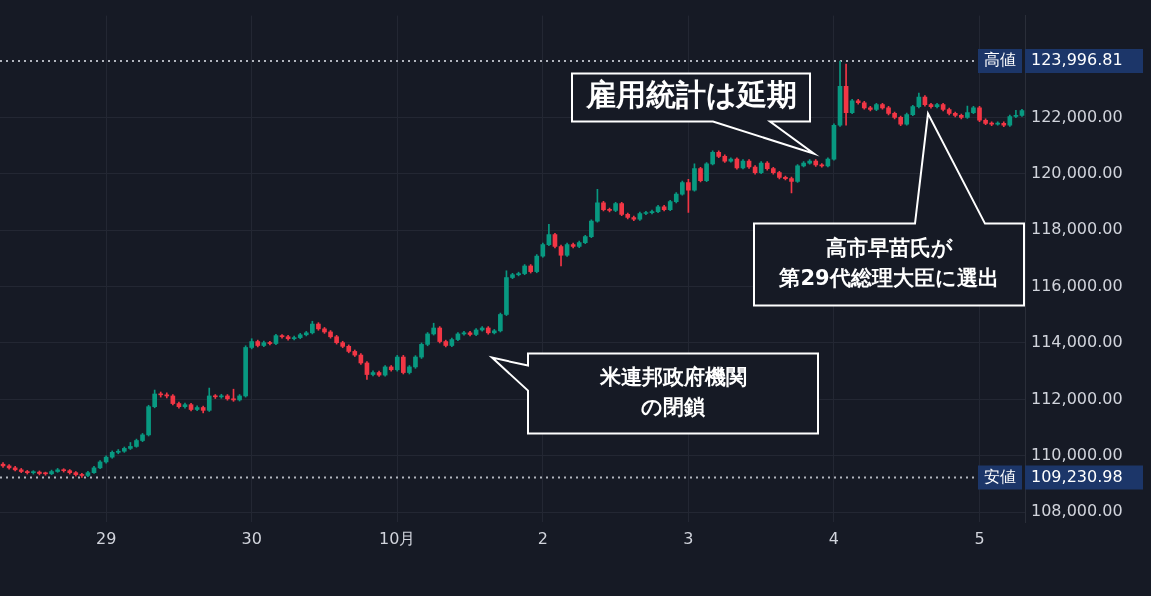  Describe the element at coordinates (251, 538) in the screenshot. I see `x-tick-label: 30` at that location.